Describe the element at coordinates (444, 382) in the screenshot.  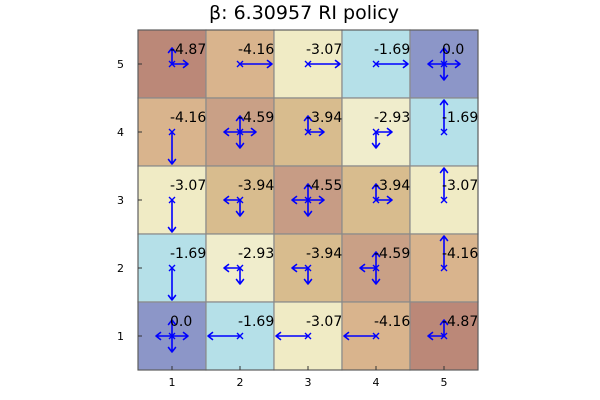
I see `x-tick-label: 5` at that location.